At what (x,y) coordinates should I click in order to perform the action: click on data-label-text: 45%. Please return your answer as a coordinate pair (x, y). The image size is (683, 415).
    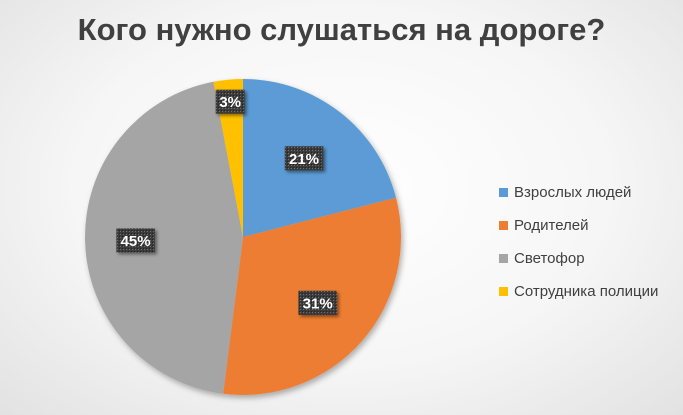
    Looking at the image, I should click on (136, 241).